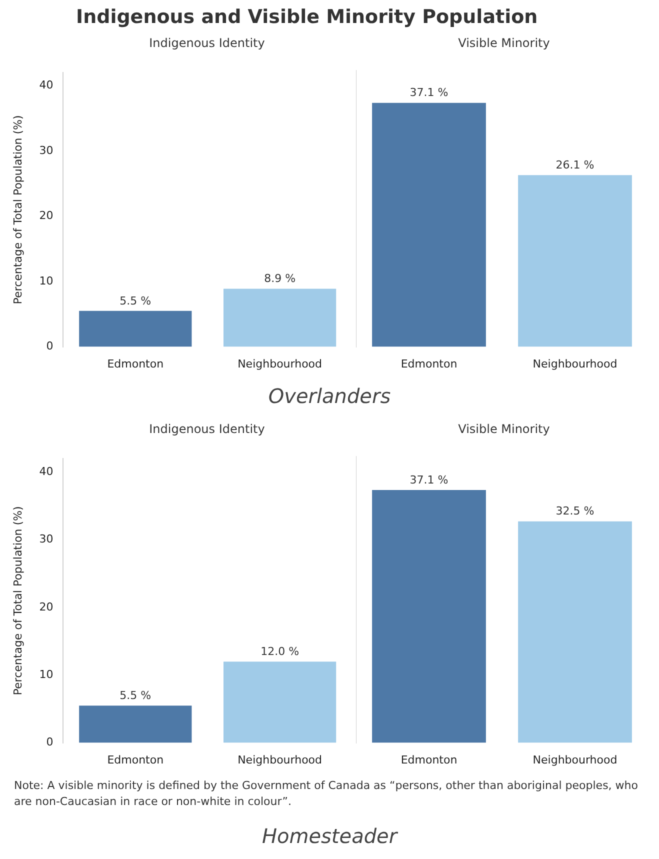 This screenshot has height=859, width=659. I want to click on data-label: 8.9 %, so click(280, 279).